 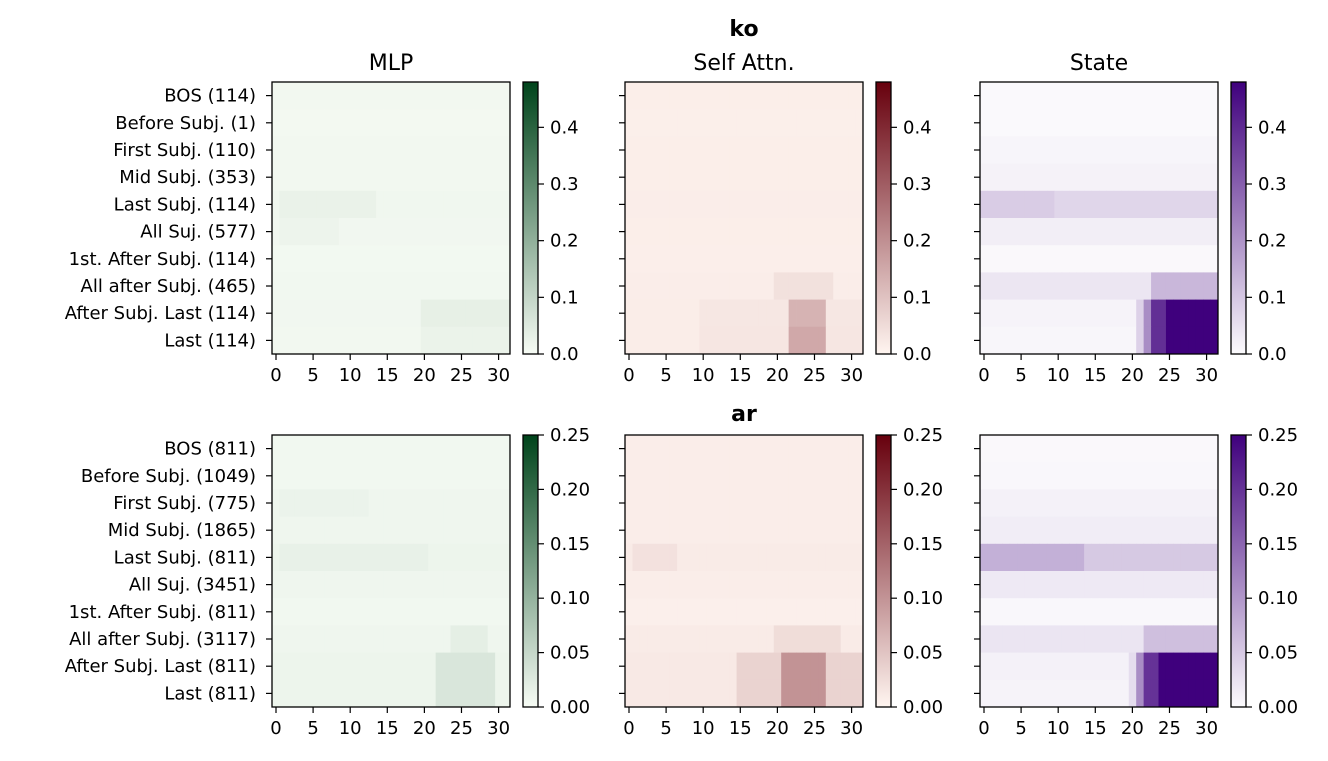 I want to click on x-tick-label: 20, so click(x=777, y=728).